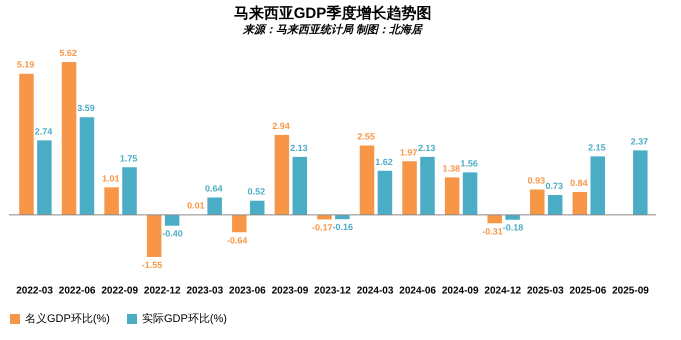 The width and height of the screenshot is (681, 340). Describe the element at coordinates (163, 291) in the screenshot. I see `x-tick-label: 2022-12` at that location.